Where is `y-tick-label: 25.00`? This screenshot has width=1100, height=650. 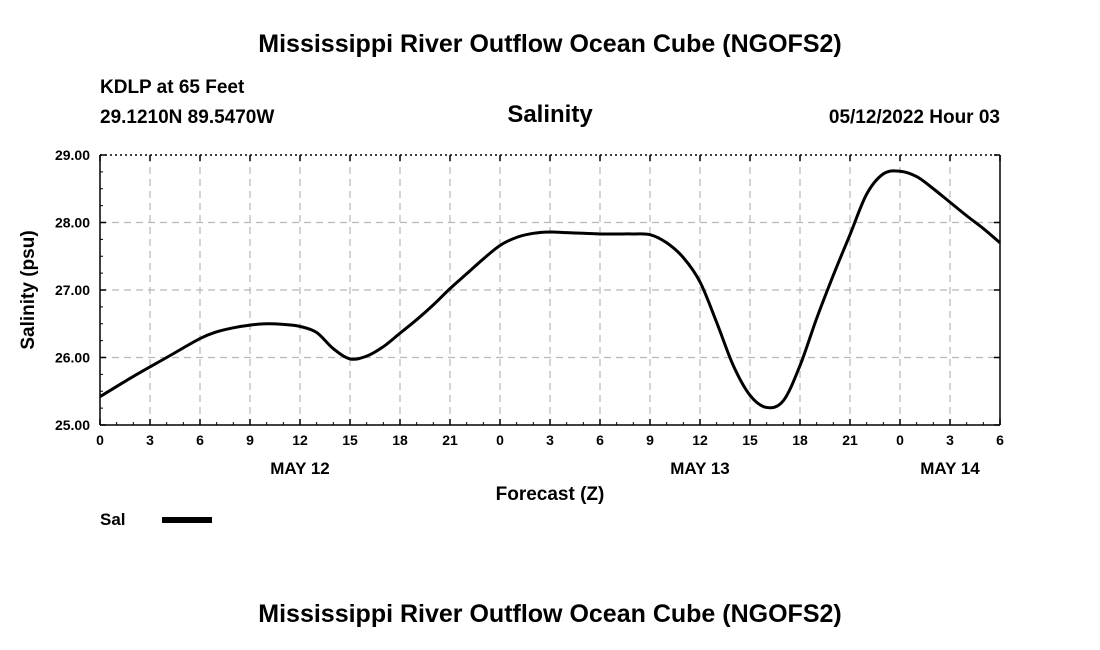 y-tick-label: 25.00 is located at coordinates (72, 425).